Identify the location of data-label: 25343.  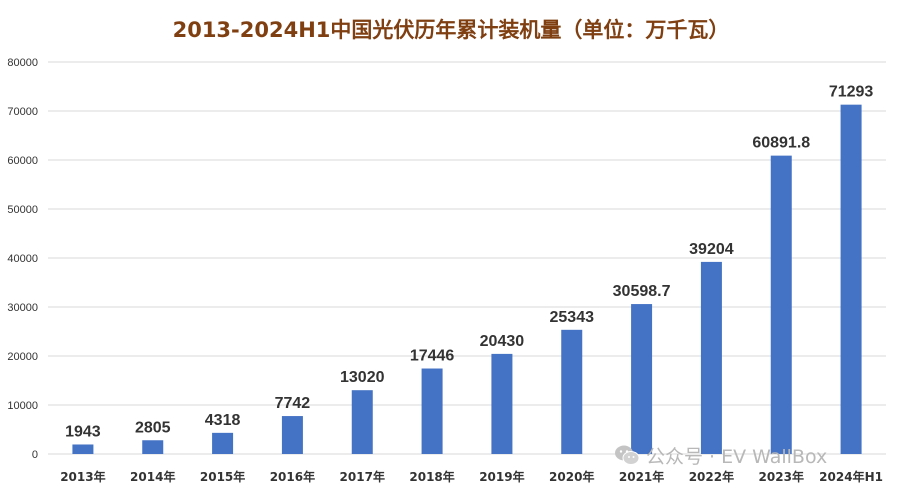
(572, 317).